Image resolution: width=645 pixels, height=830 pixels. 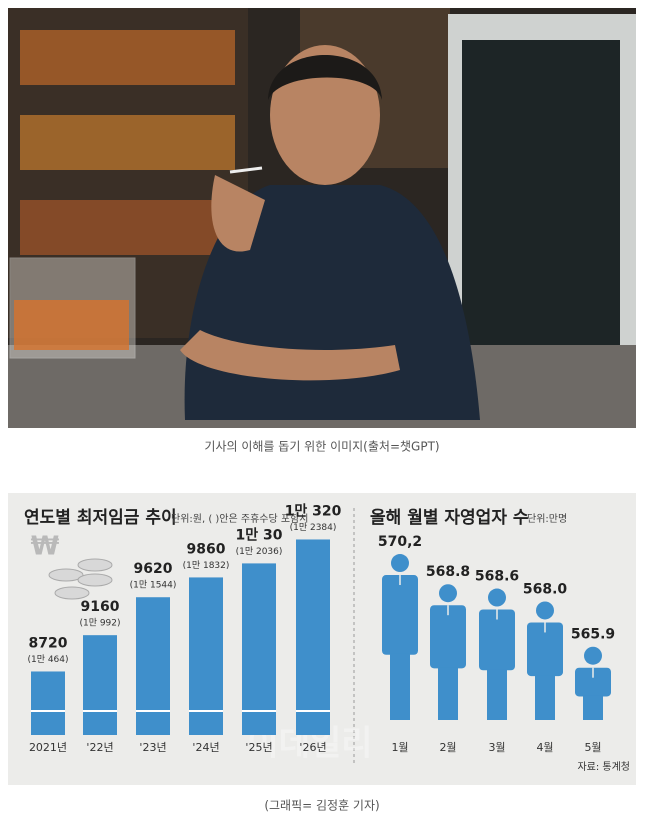 I want to click on x-tick-label: 4월, so click(x=544, y=747).